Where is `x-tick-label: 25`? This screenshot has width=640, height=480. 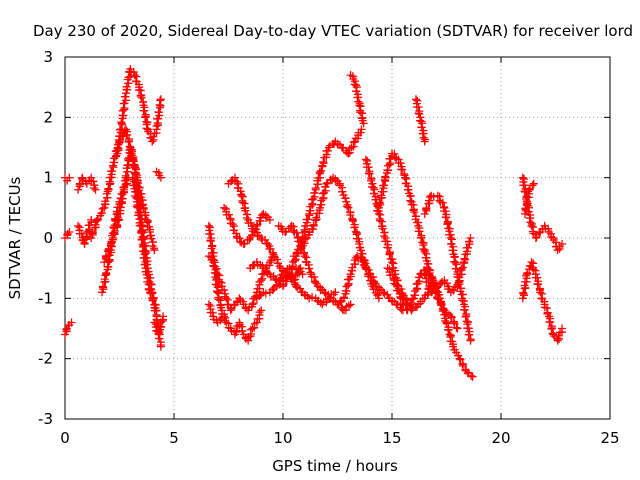 x-tick-label: 25 is located at coordinates (609, 438).